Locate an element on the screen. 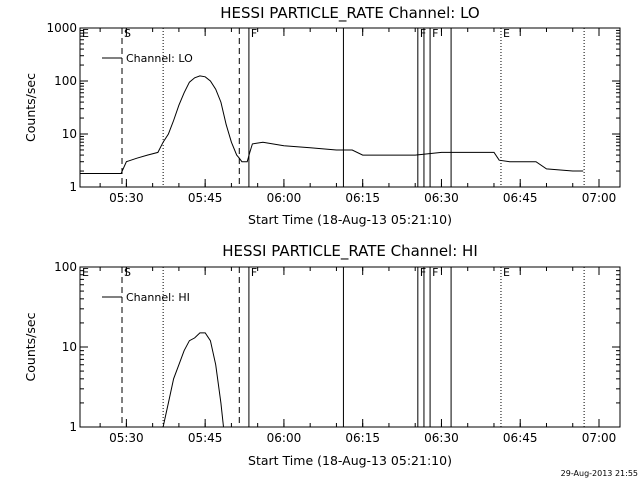  series-line is located at coordinates (193, 380).